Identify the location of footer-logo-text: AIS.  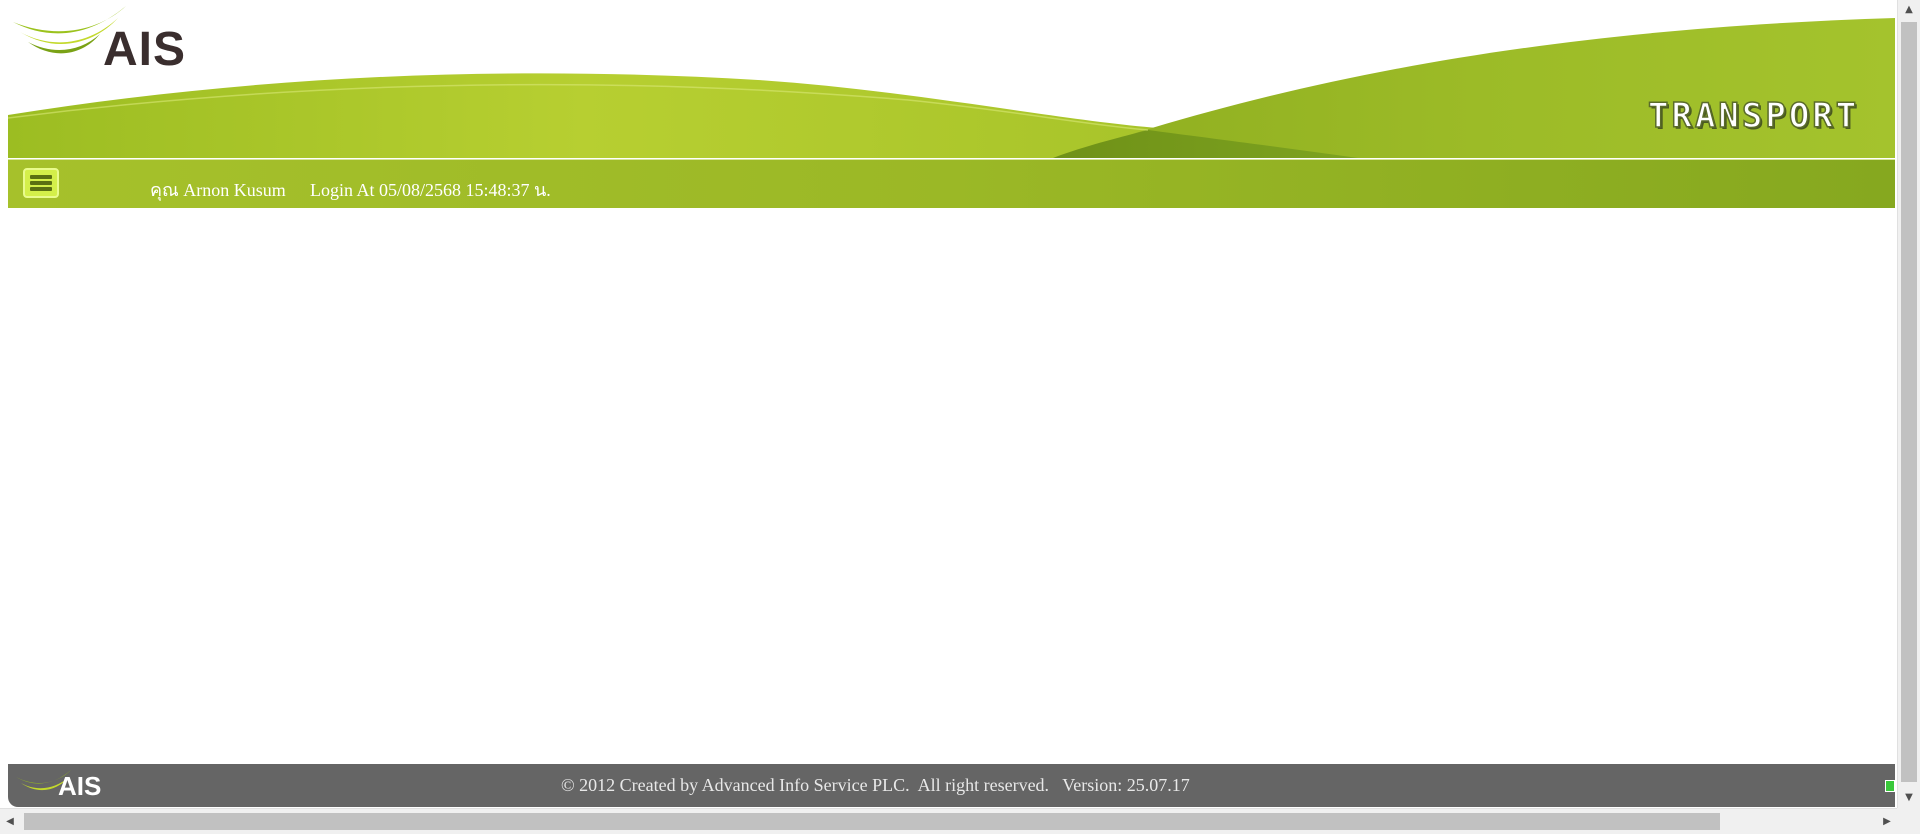
(80, 786).